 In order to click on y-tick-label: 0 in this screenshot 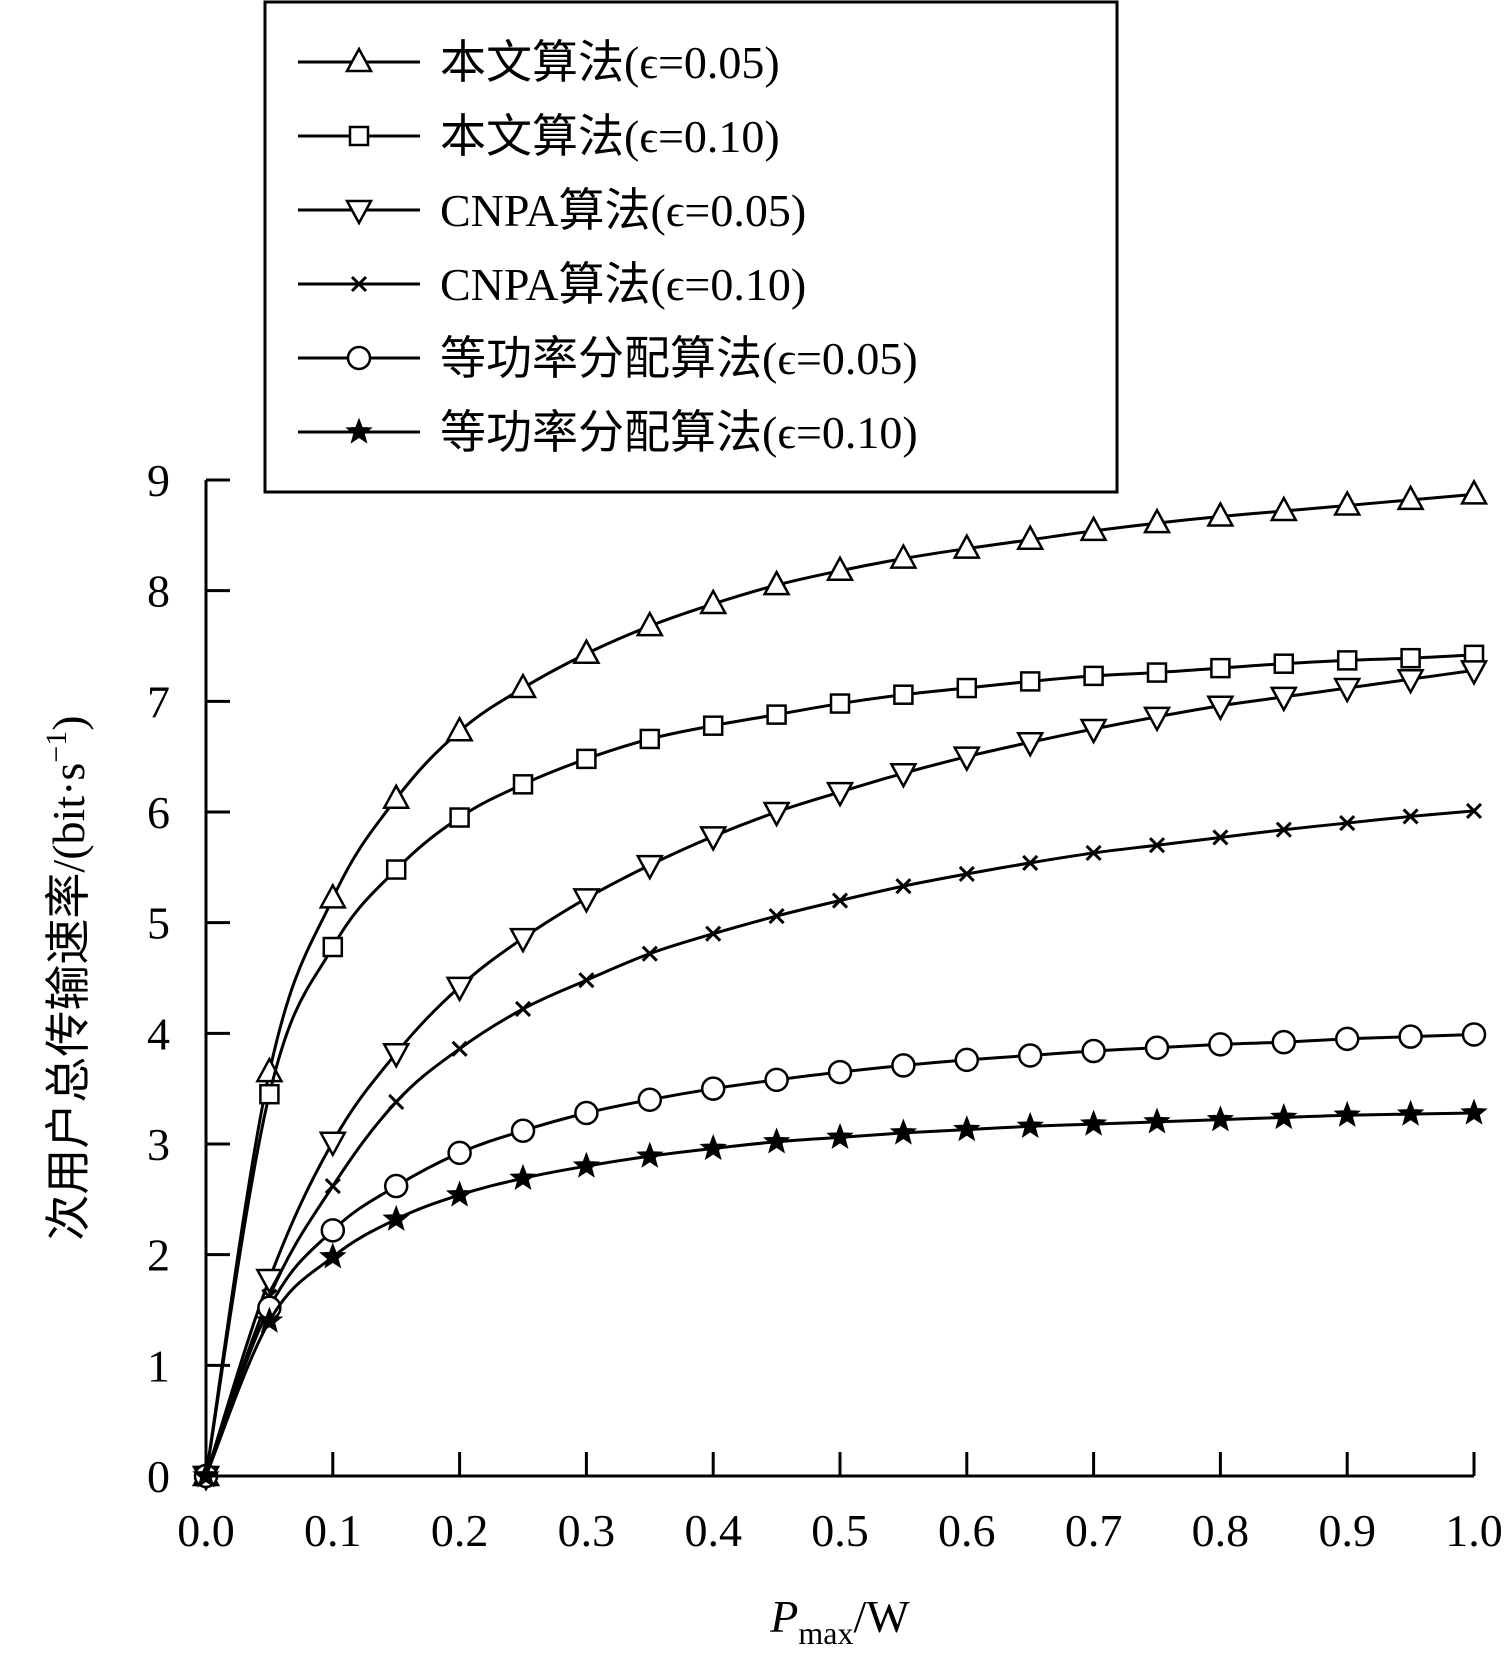, I will do `click(158, 1476)`.